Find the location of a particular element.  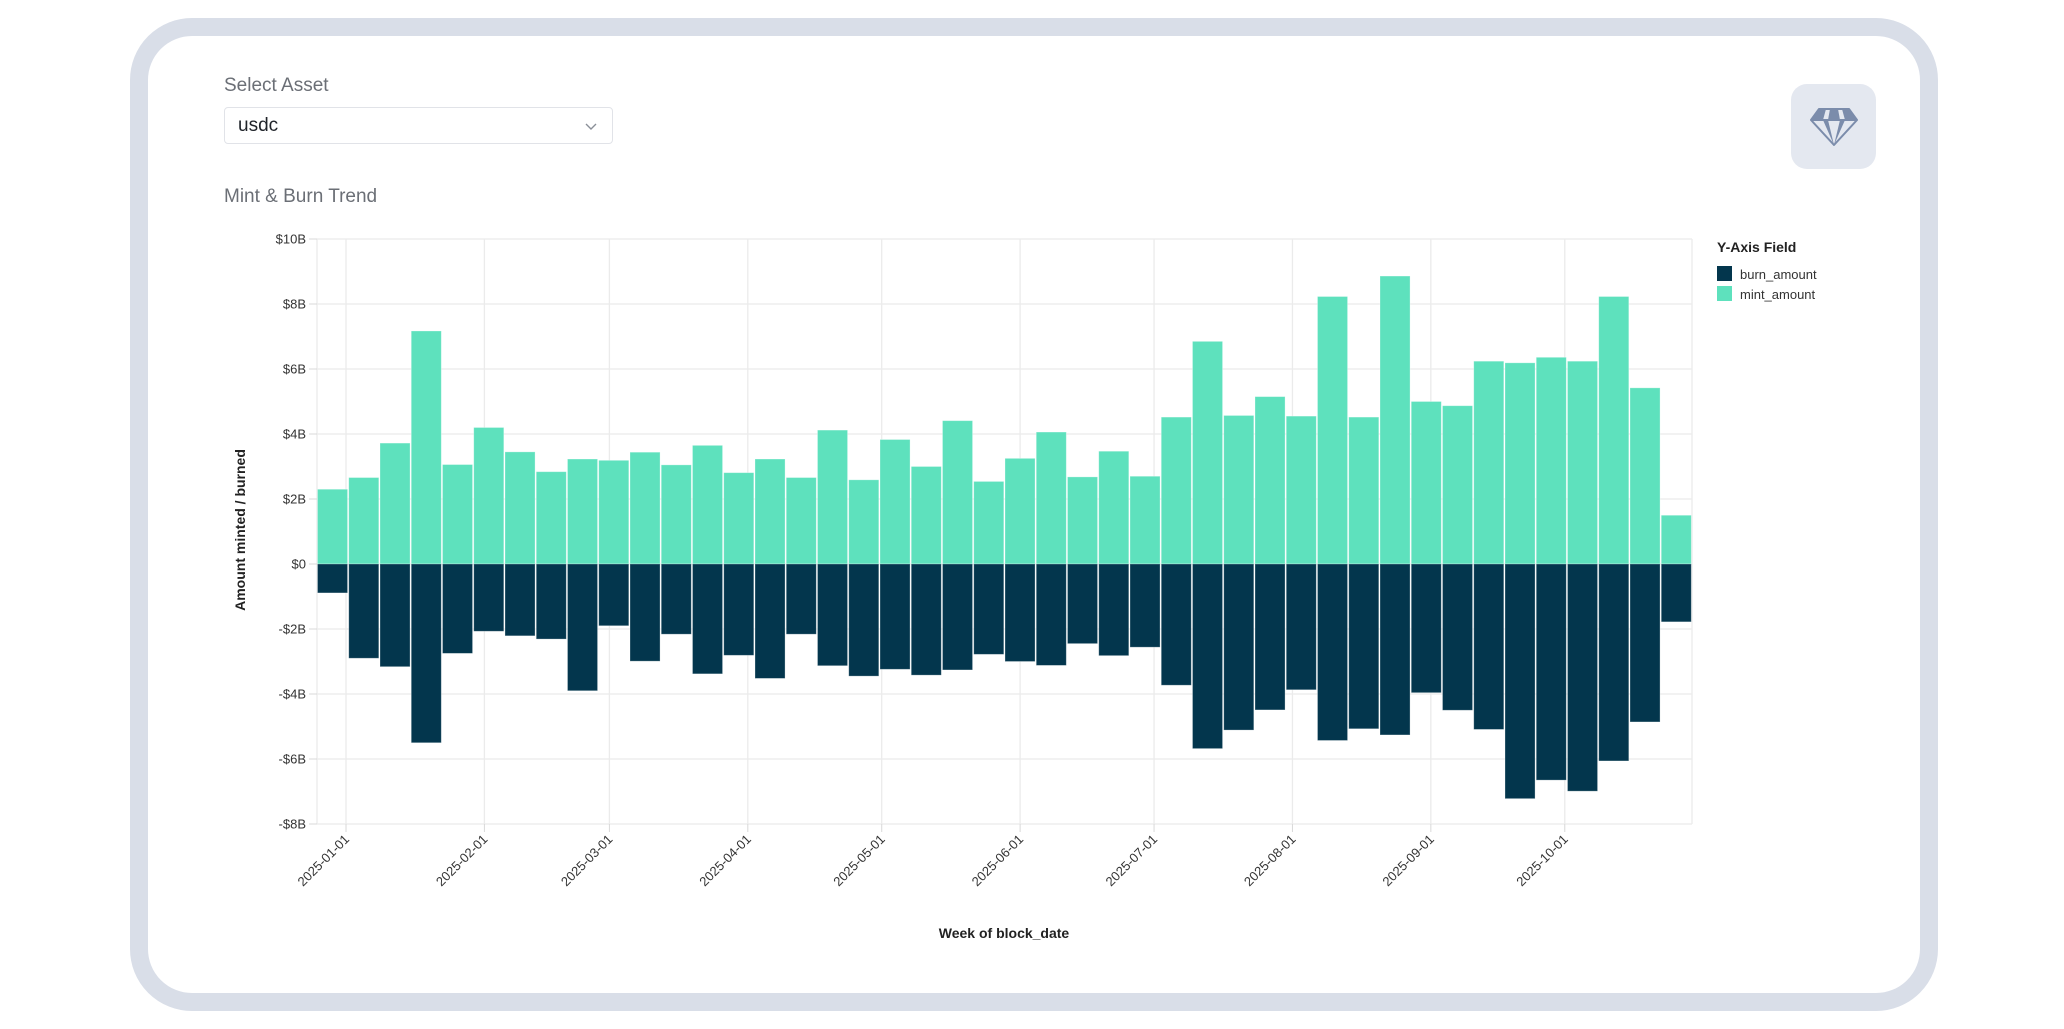

y-tick-label: -$2B is located at coordinates (292, 629).